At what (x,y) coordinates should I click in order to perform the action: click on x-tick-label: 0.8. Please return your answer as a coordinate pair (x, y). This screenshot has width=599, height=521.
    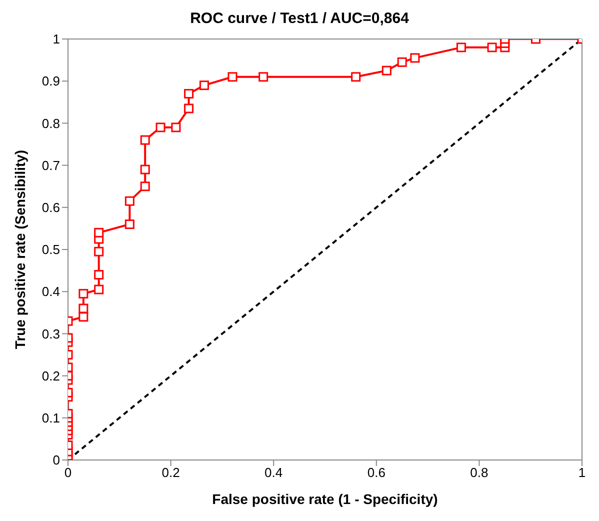
    Looking at the image, I should click on (479, 472).